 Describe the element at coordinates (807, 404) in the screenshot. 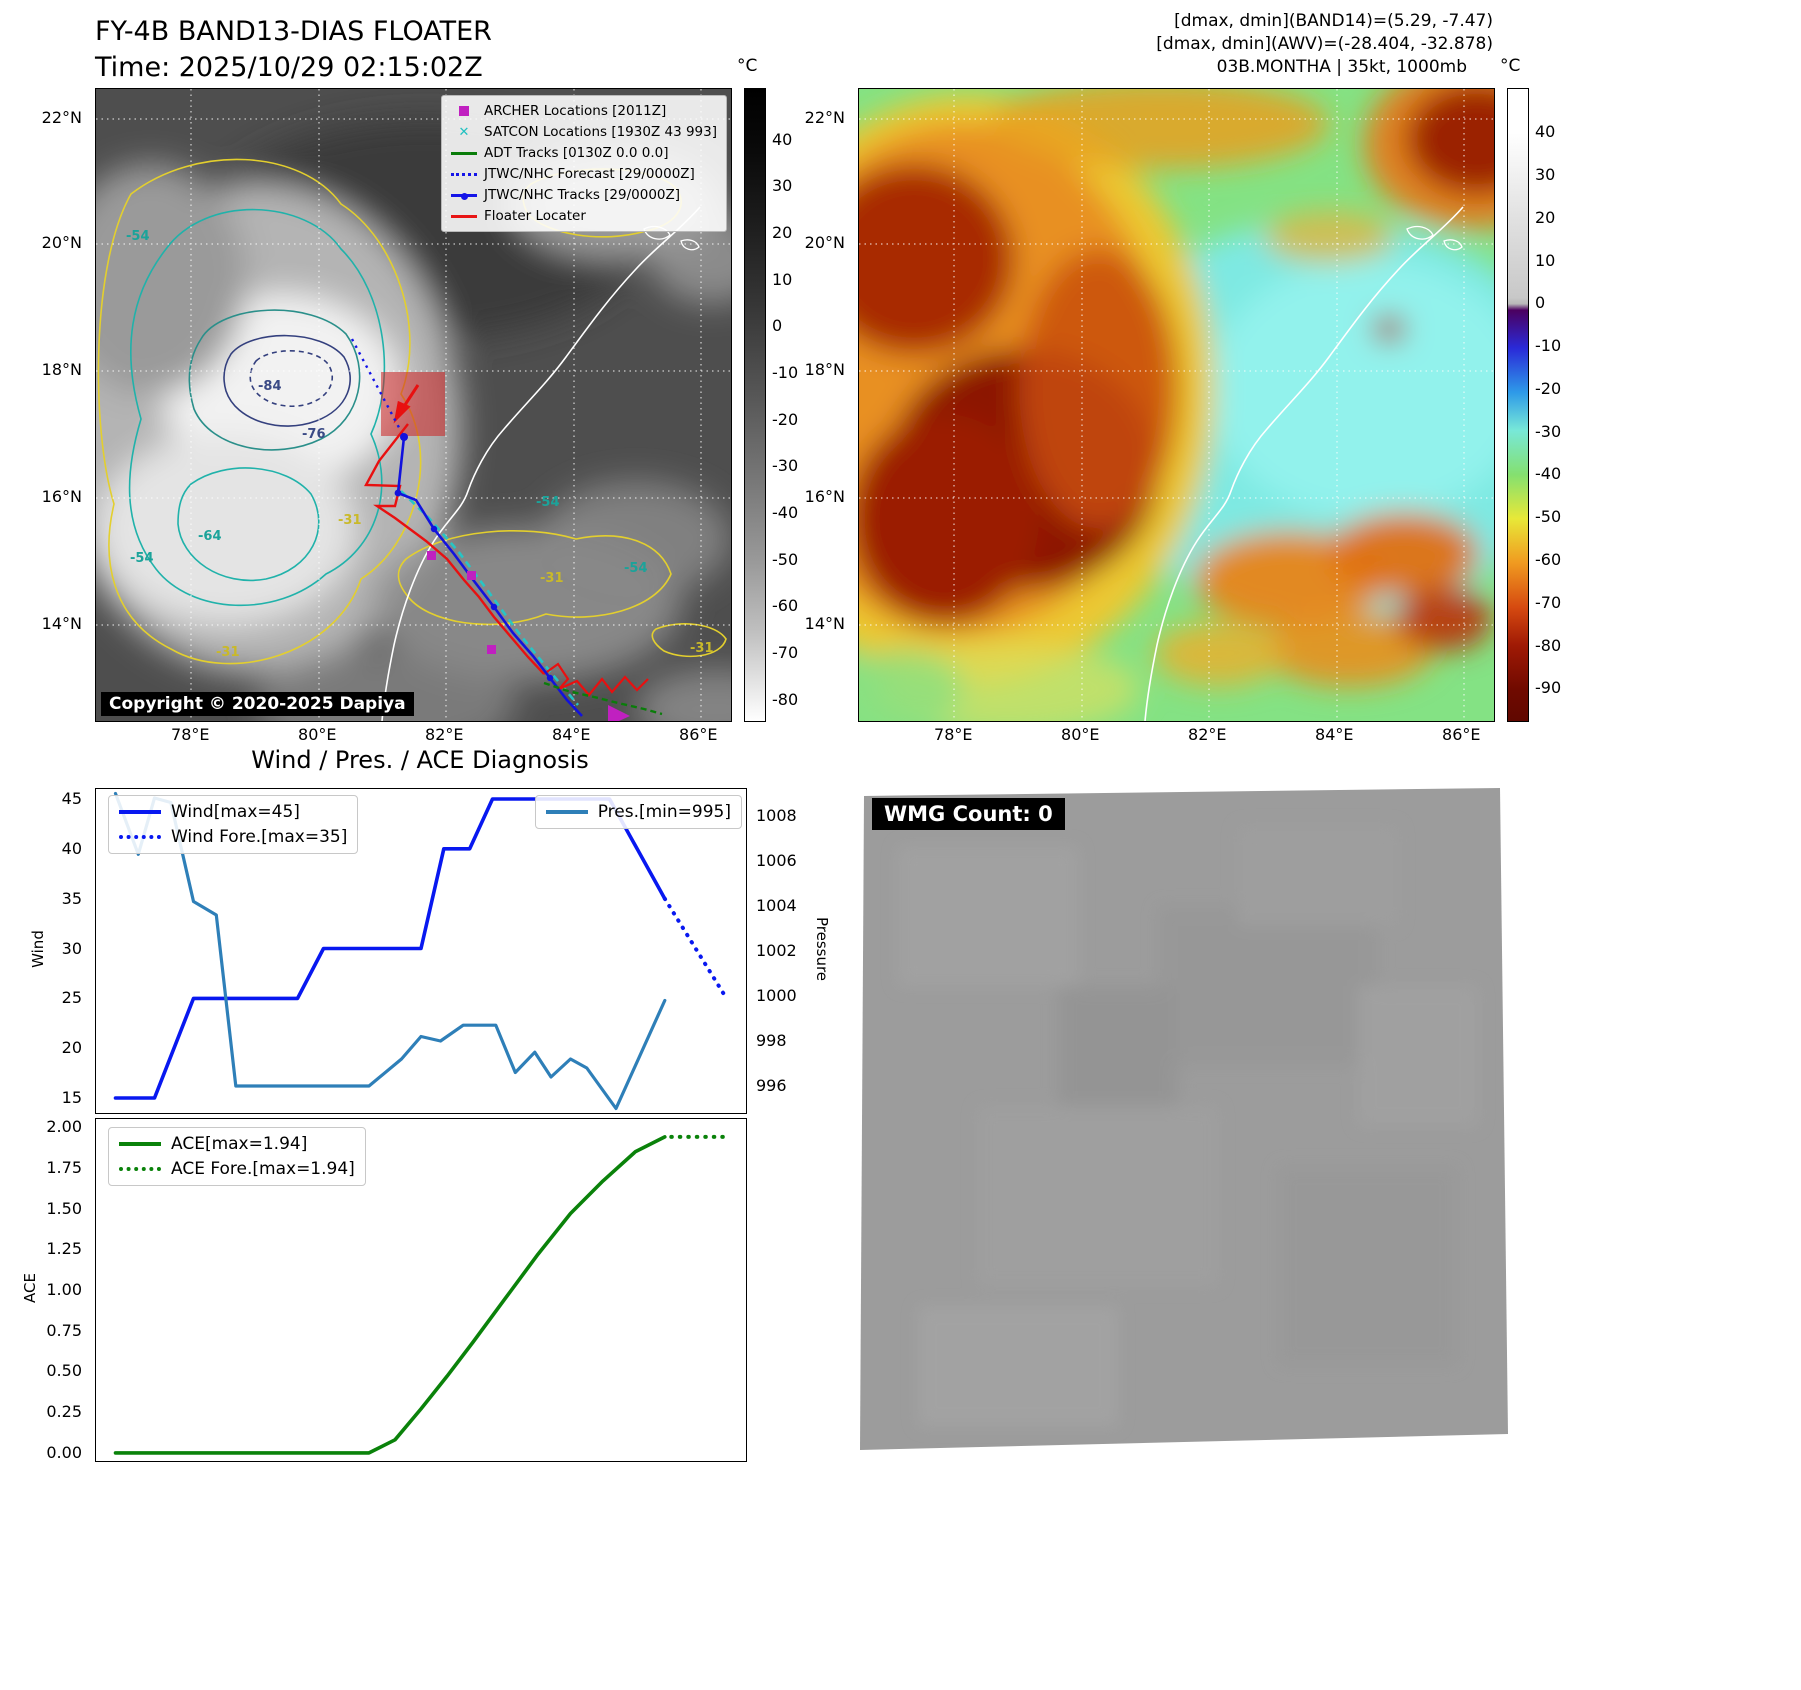

I see `tr-y-axis: 22°N 20°N 18°N 16°N 14°N` at that location.